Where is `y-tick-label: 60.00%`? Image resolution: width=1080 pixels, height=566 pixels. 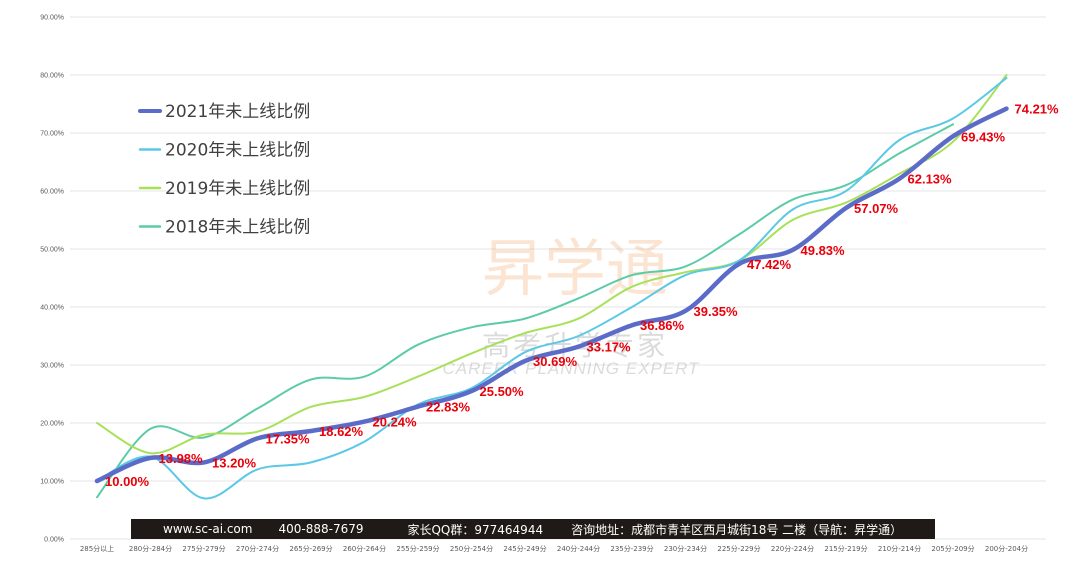
y-tick-label: 60.00% is located at coordinates (52, 192).